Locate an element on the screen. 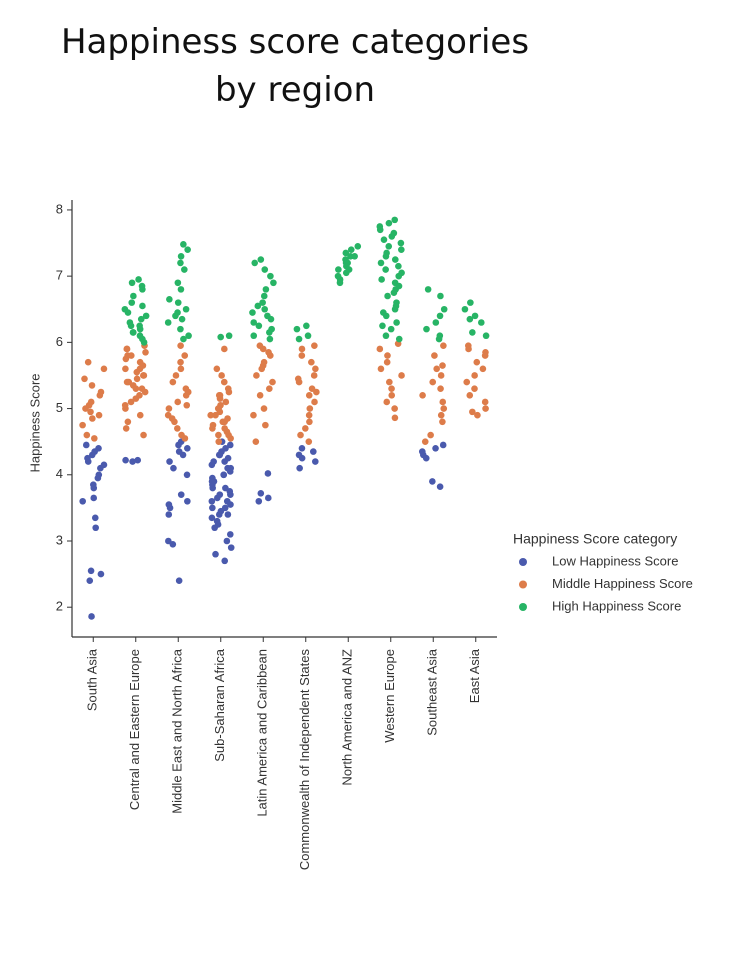 This screenshot has width=735, height=969. legend-label: Low Happiness Score is located at coordinates (615, 560).